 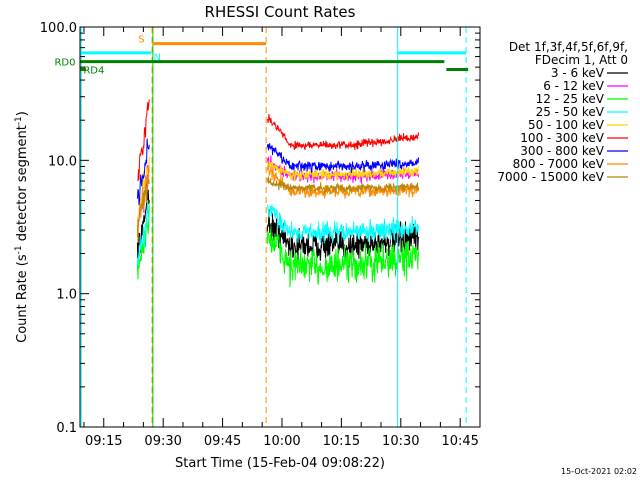 What do you see at coordinates (574, 86) in the screenshot?
I see `legend-label: 6 - 12 keV` at bounding box center [574, 86].